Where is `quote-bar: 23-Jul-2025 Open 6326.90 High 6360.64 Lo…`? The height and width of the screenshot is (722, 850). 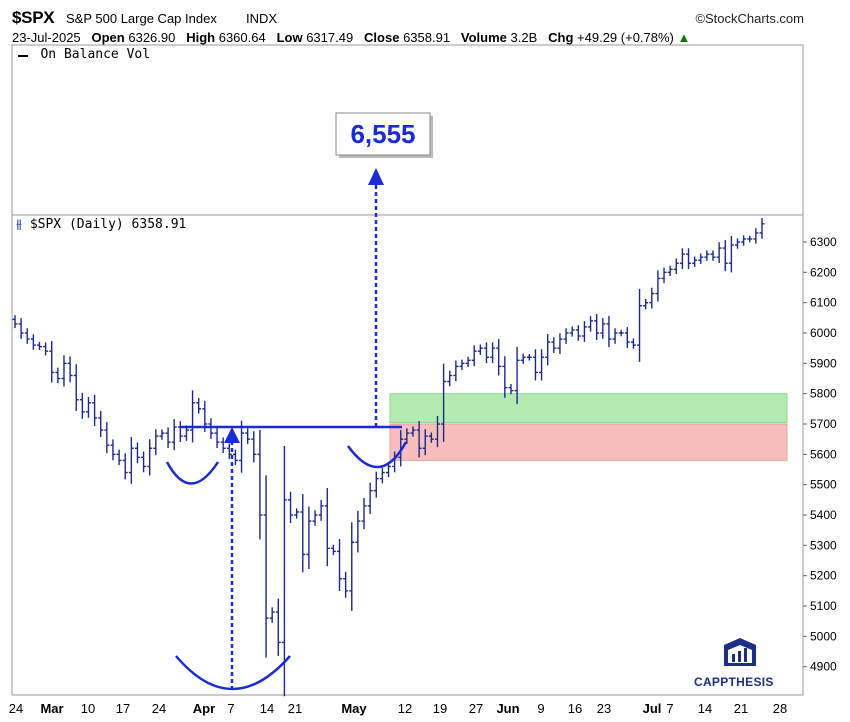
quote-bar: 23-Jul-2025 Open 6326.90 High 6360.64 Lo… is located at coordinates (351, 37).